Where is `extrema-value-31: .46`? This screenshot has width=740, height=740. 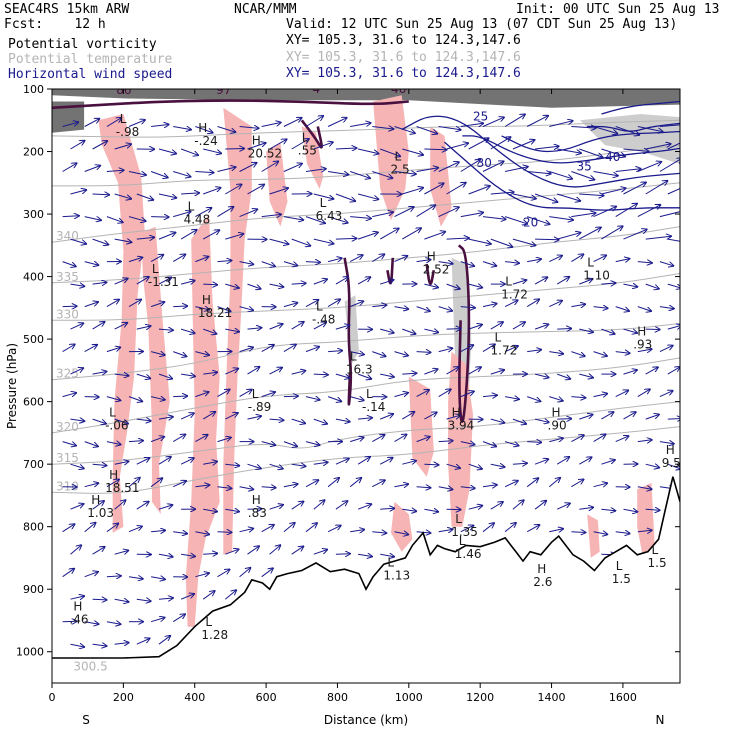 extrema-value-31: .46 is located at coordinates (78, 620).